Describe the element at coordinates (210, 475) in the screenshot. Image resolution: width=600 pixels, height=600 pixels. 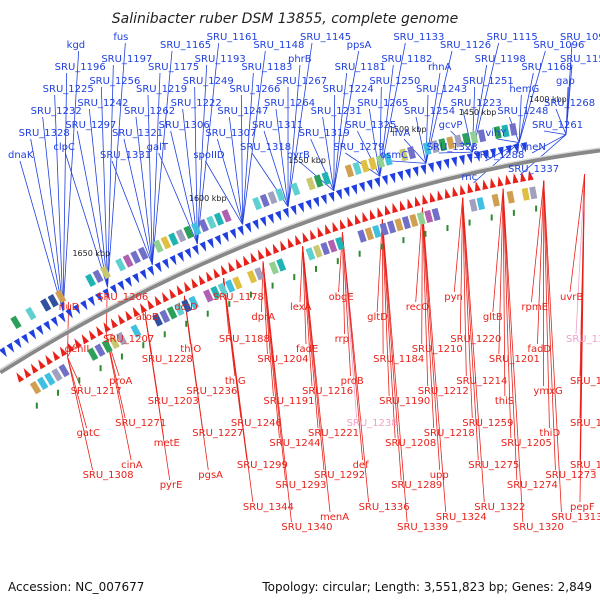
I see `reverse-gene-label: pgsA` at that location.